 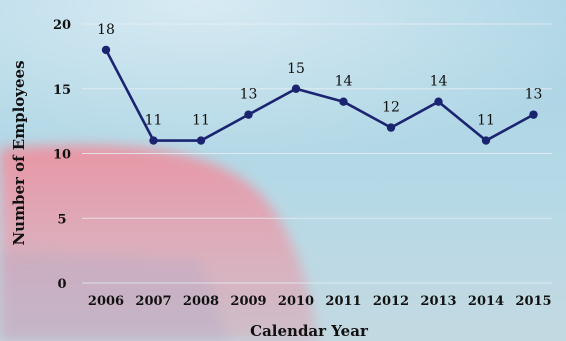 What do you see at coordinates (153, 301) in the screenshot?
I see `x-tick-label: 2007` at bounding box center [153, 301].